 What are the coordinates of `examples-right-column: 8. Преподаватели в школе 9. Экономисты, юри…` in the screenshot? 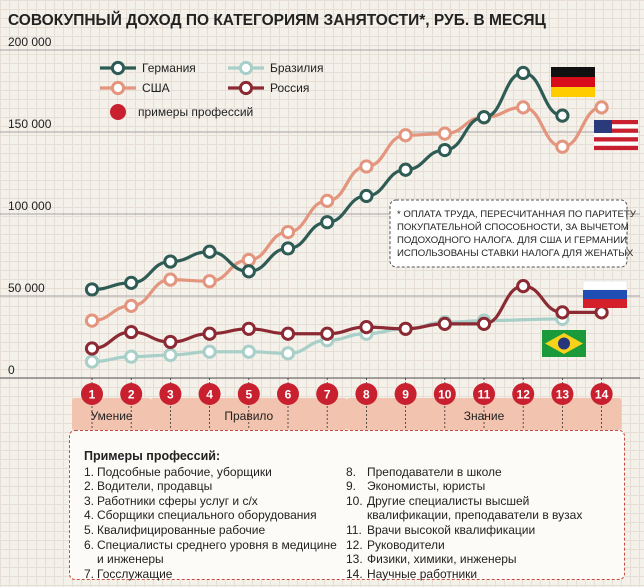 It's located at (477, 523).